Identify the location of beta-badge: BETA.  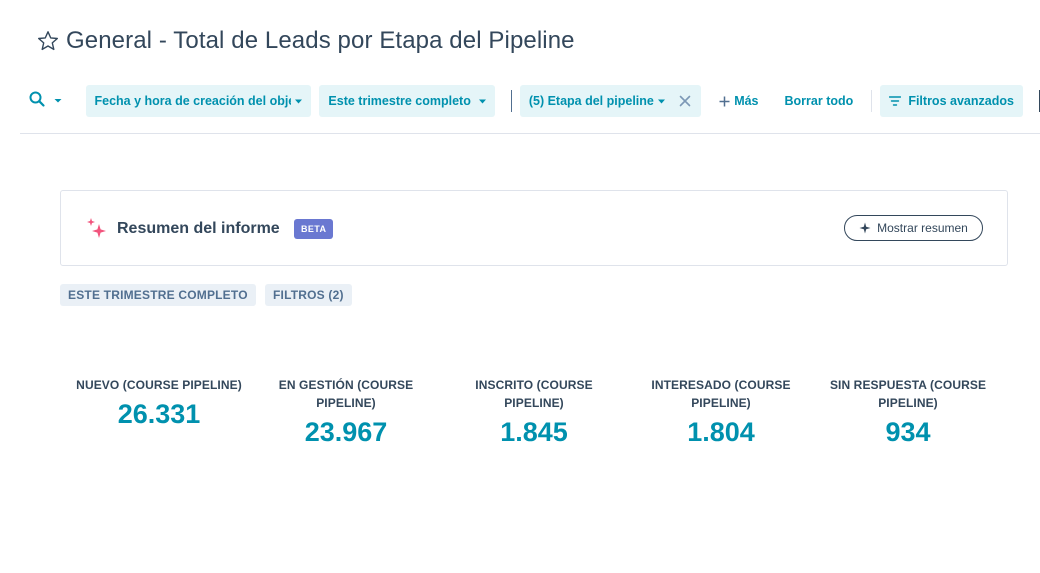
(314, 229).